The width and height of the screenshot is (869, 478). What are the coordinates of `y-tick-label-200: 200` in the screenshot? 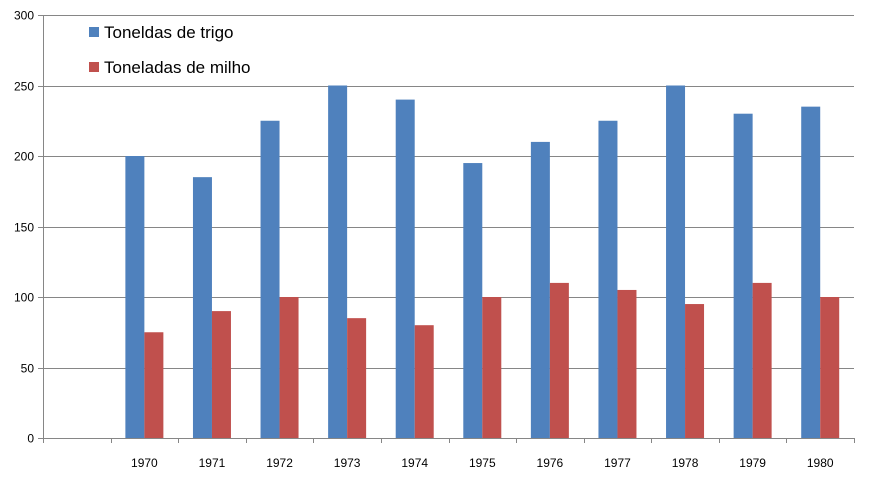 It's located at (24, 157).